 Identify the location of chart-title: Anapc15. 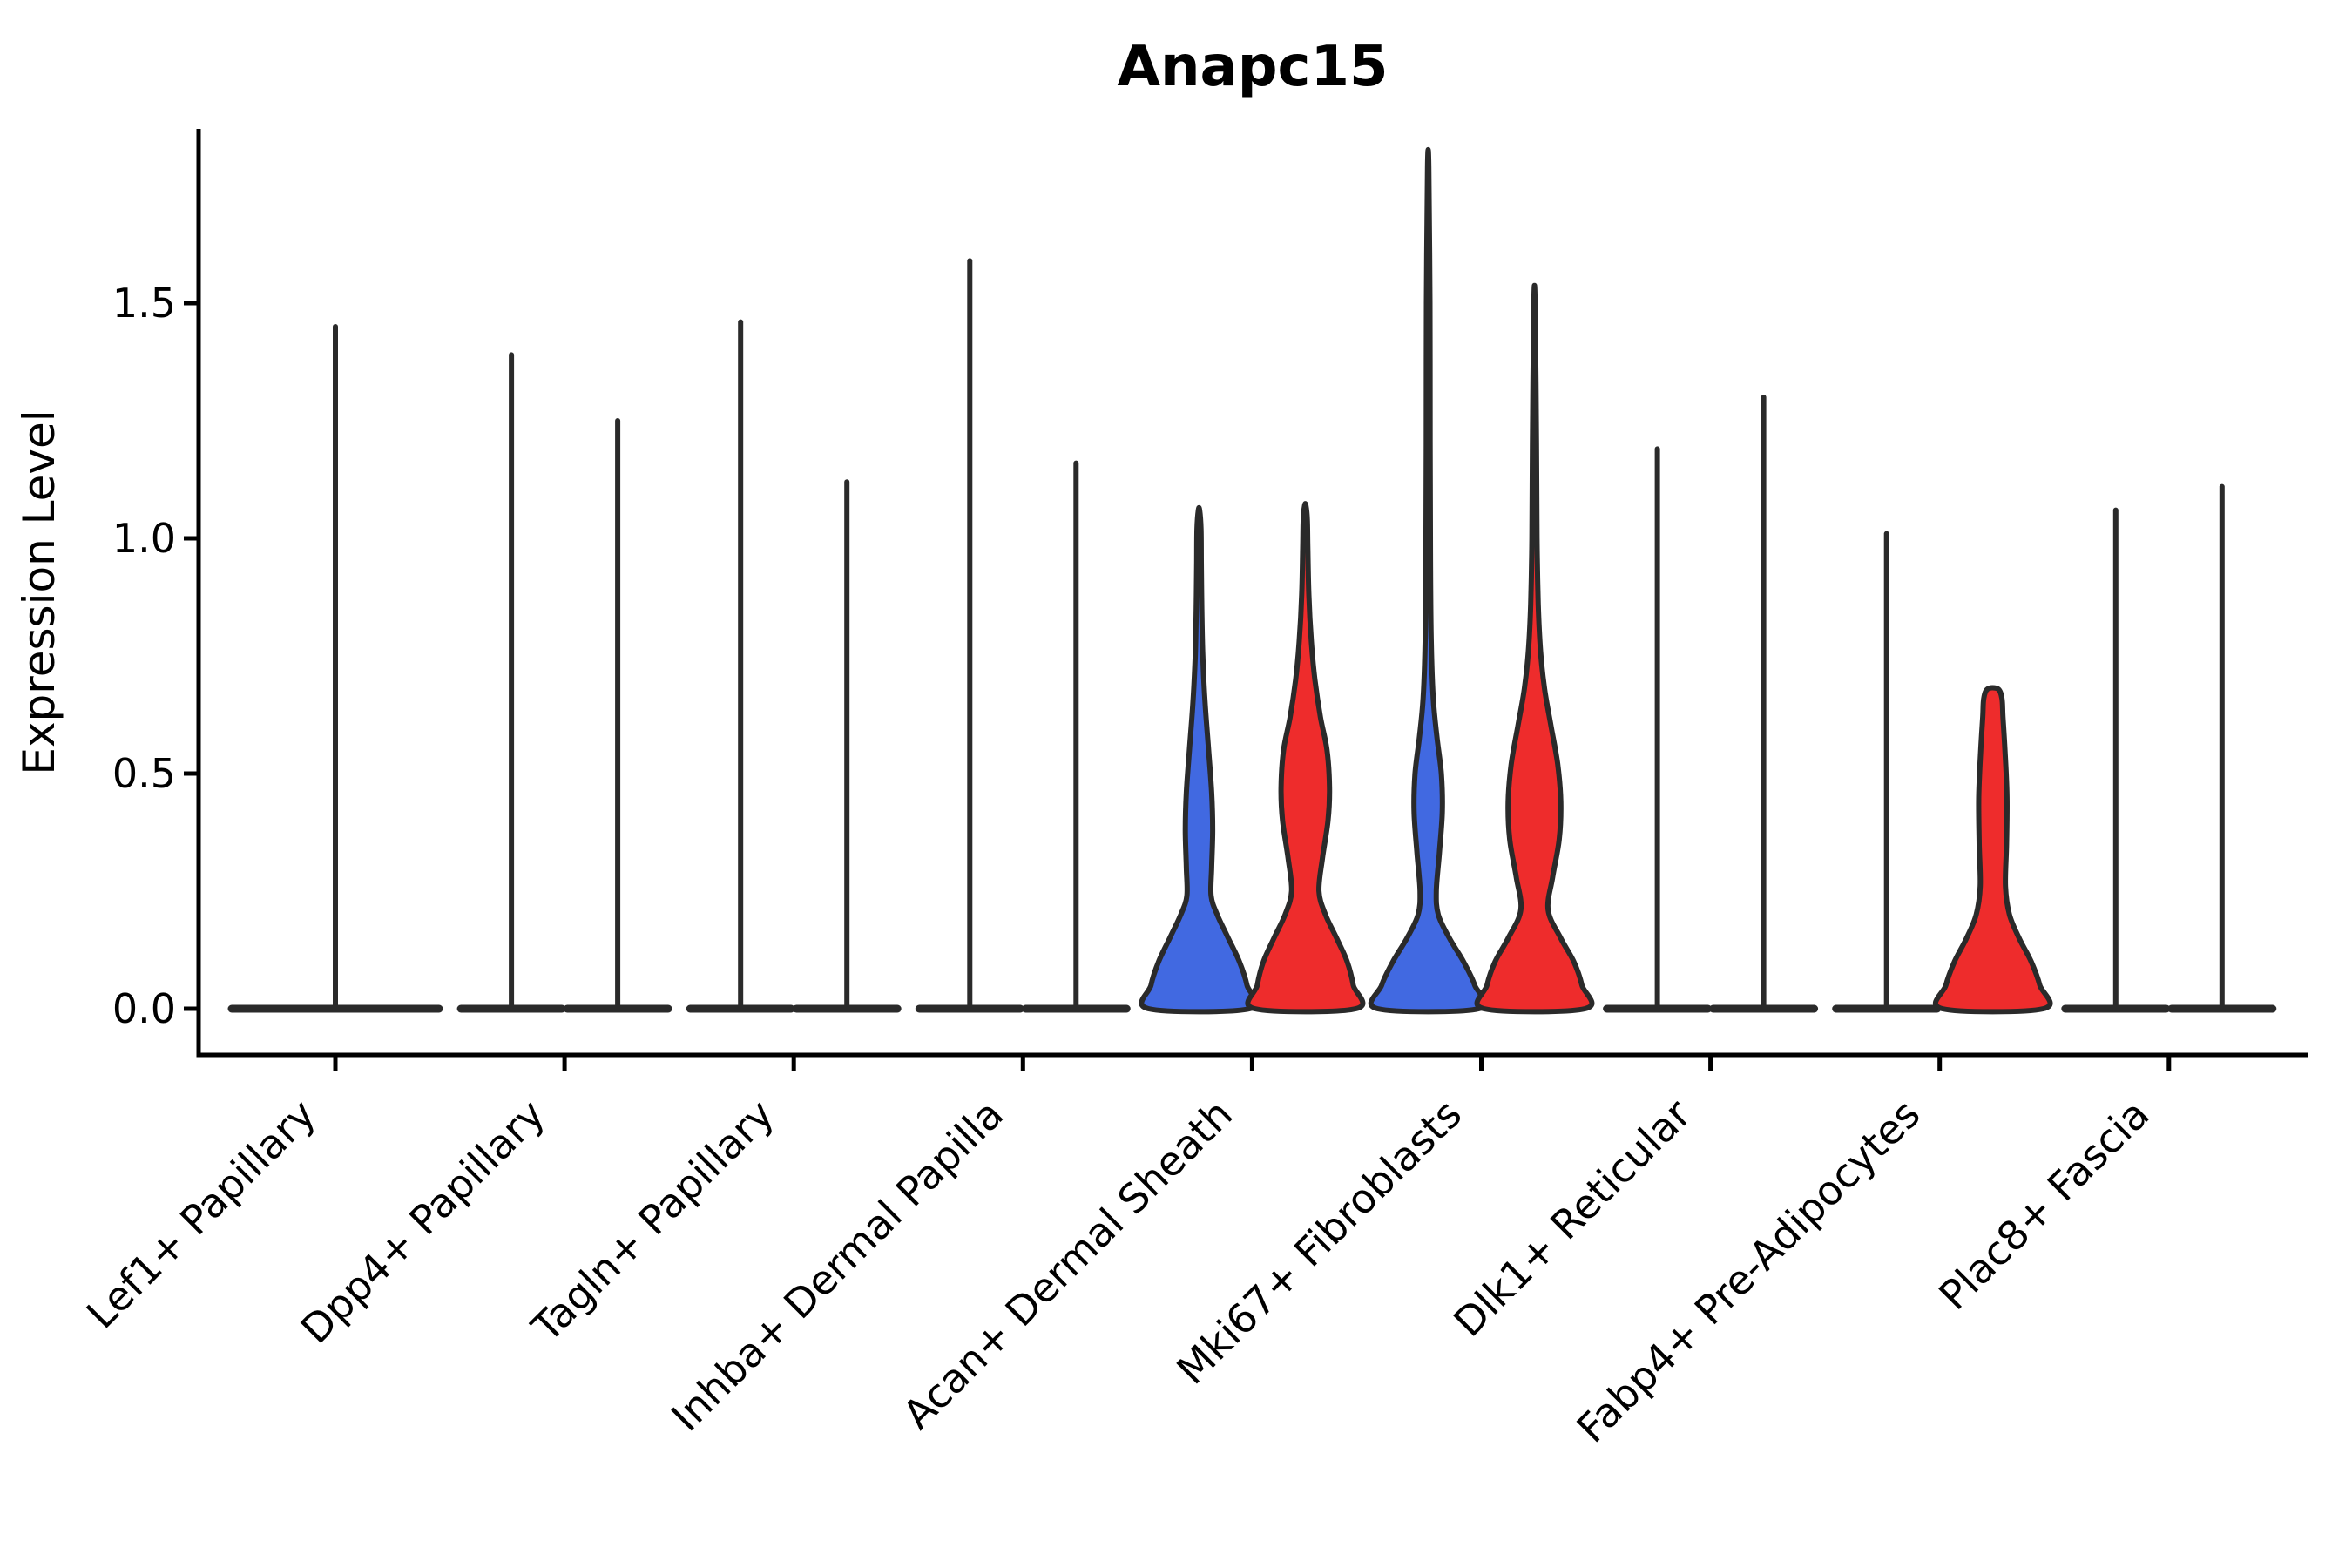
(1252, 67).